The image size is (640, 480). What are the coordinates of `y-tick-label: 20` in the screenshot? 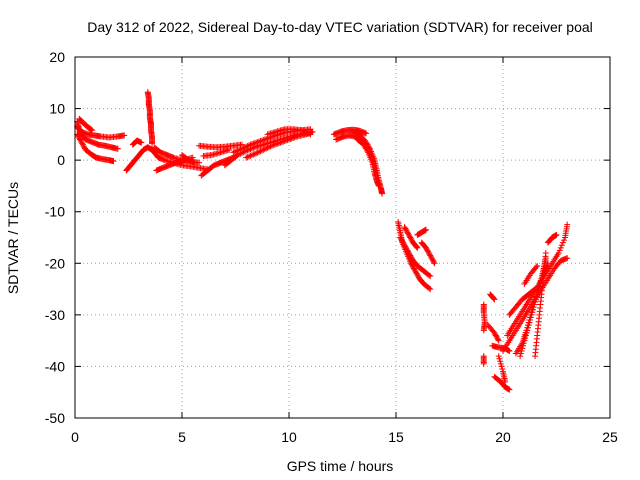 It's located at (57, 57).